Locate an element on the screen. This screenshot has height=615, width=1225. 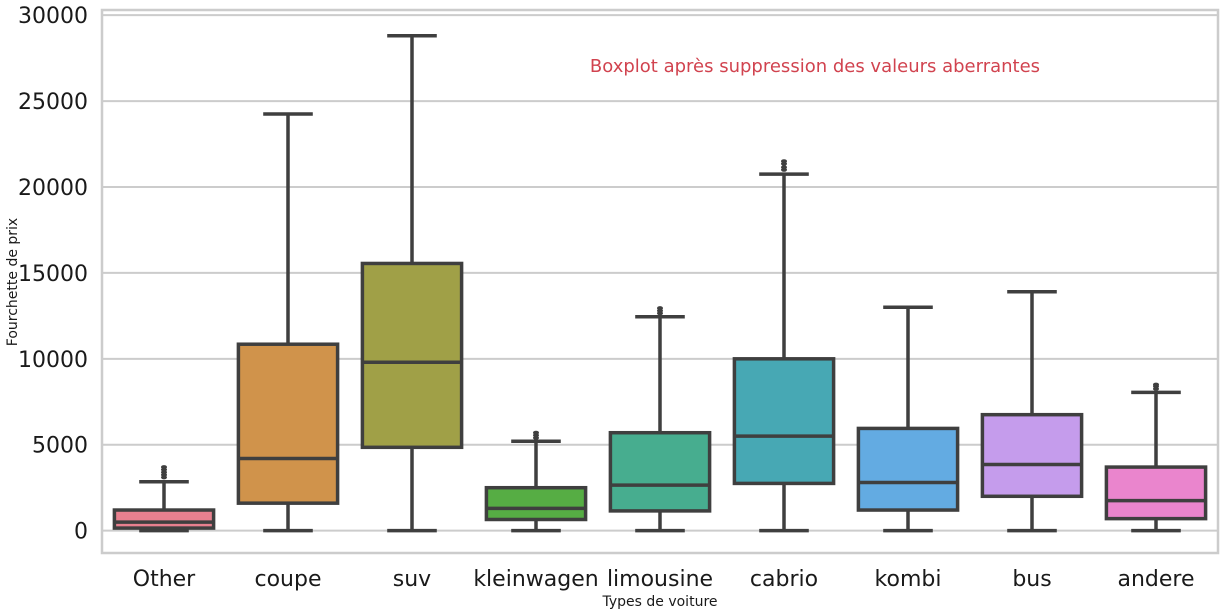
box-suv is located at coordinates (412, 283).